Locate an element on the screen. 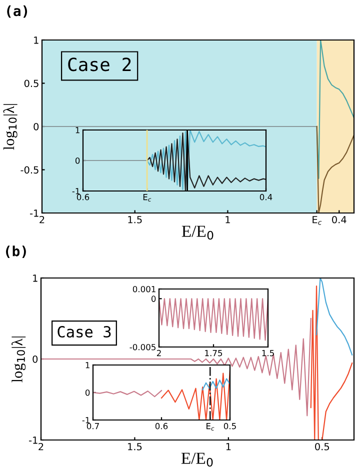  y-tick-label: 0.5 is located at coordinates (31, 84).